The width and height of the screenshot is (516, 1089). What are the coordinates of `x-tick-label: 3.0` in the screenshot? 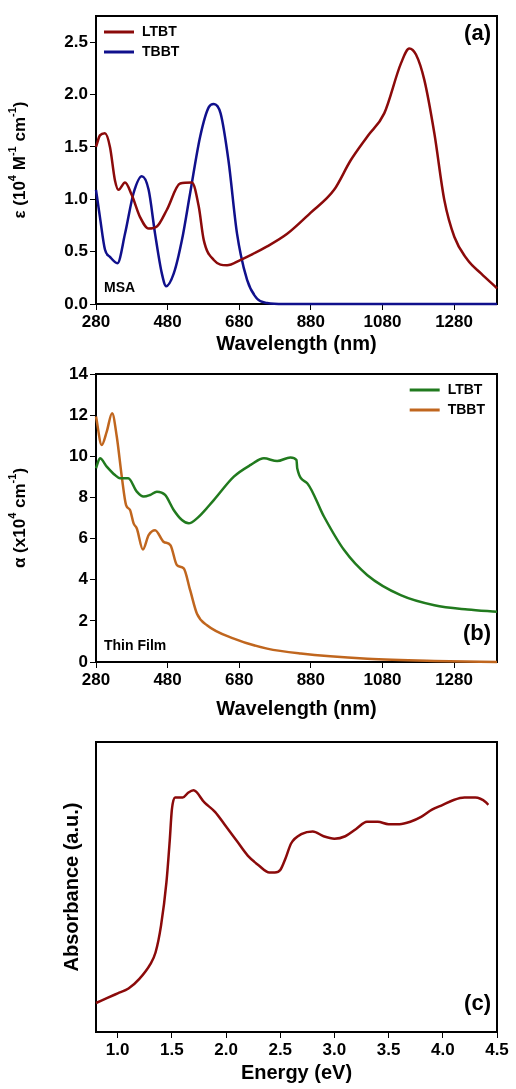 It's located at (334, 1049).